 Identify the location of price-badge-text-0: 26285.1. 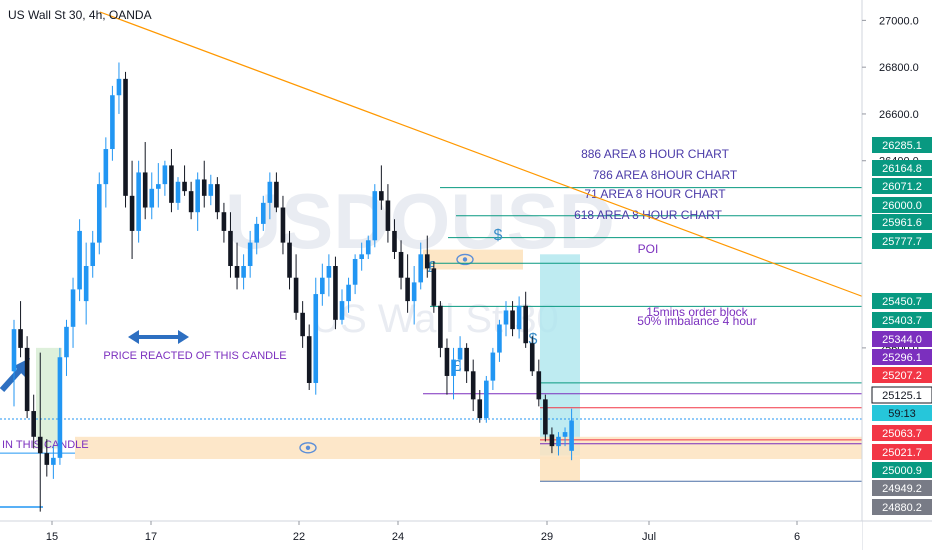
(902, 146).